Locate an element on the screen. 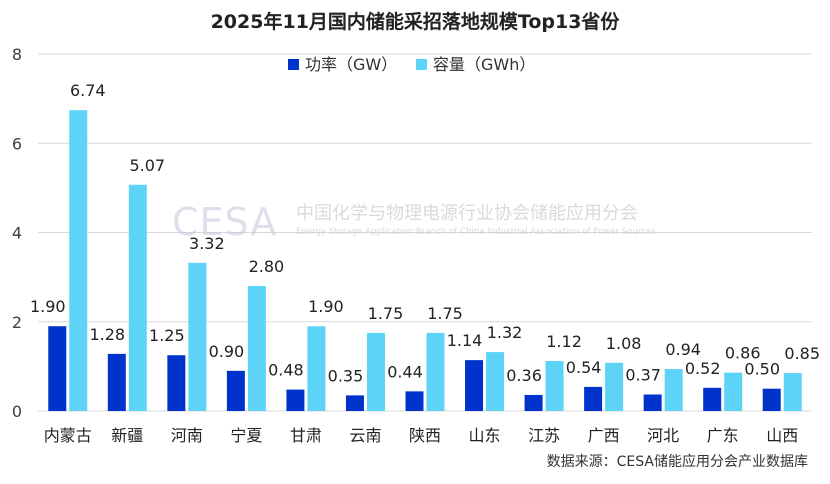 The width and height of the screenshot is (830, 484). legend-label-capacity: 容量（GWh） is located at coordinates (484, 64).